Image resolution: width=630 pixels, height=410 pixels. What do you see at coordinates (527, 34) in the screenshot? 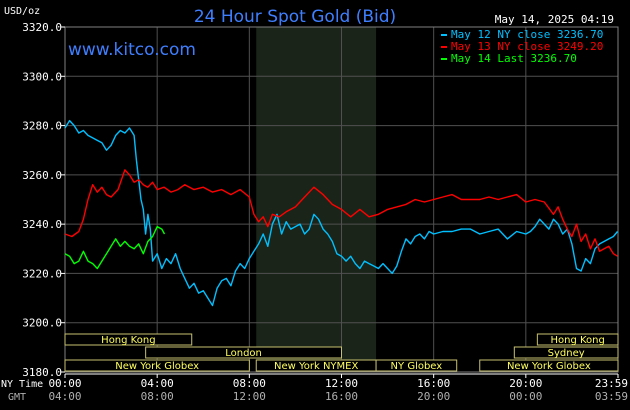
I see `legend-entry-1: May 12 NY close 3236.70` at bounding box center [527, 34].